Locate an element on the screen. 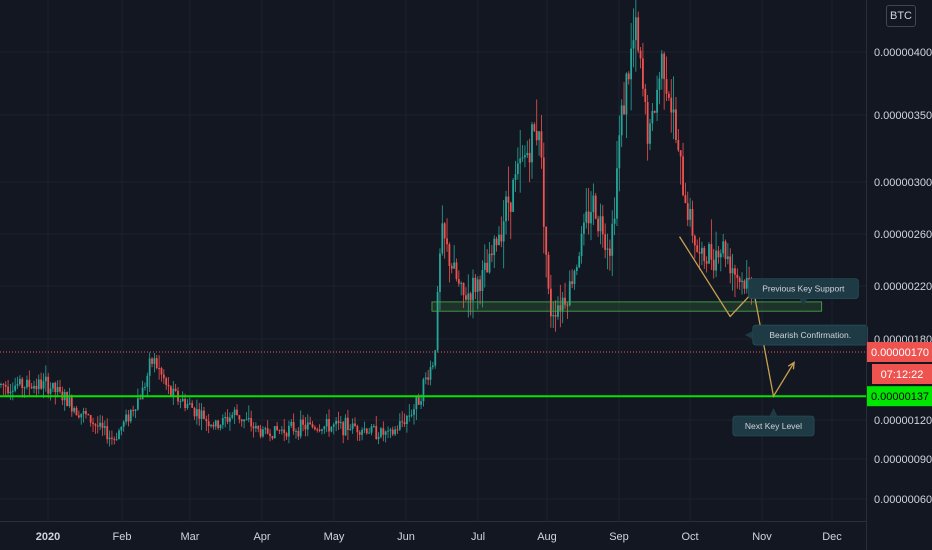  x-tick-label: Apr is located at coordinates (261, 537).